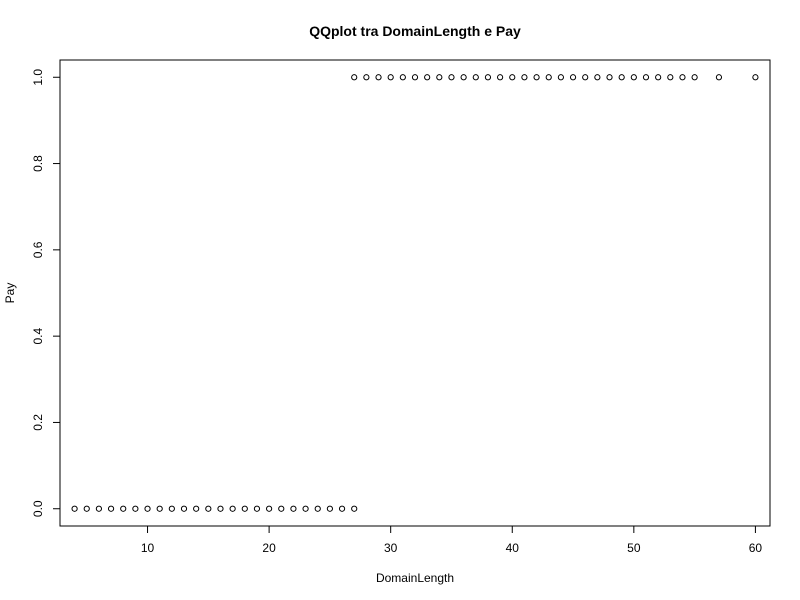 The width and height of the screenshot is (800, 600). What do you see at coordinates (38, 335) in the screenshot?
I see `y-tick-label: 0.4` at bounding box center [38, 335].